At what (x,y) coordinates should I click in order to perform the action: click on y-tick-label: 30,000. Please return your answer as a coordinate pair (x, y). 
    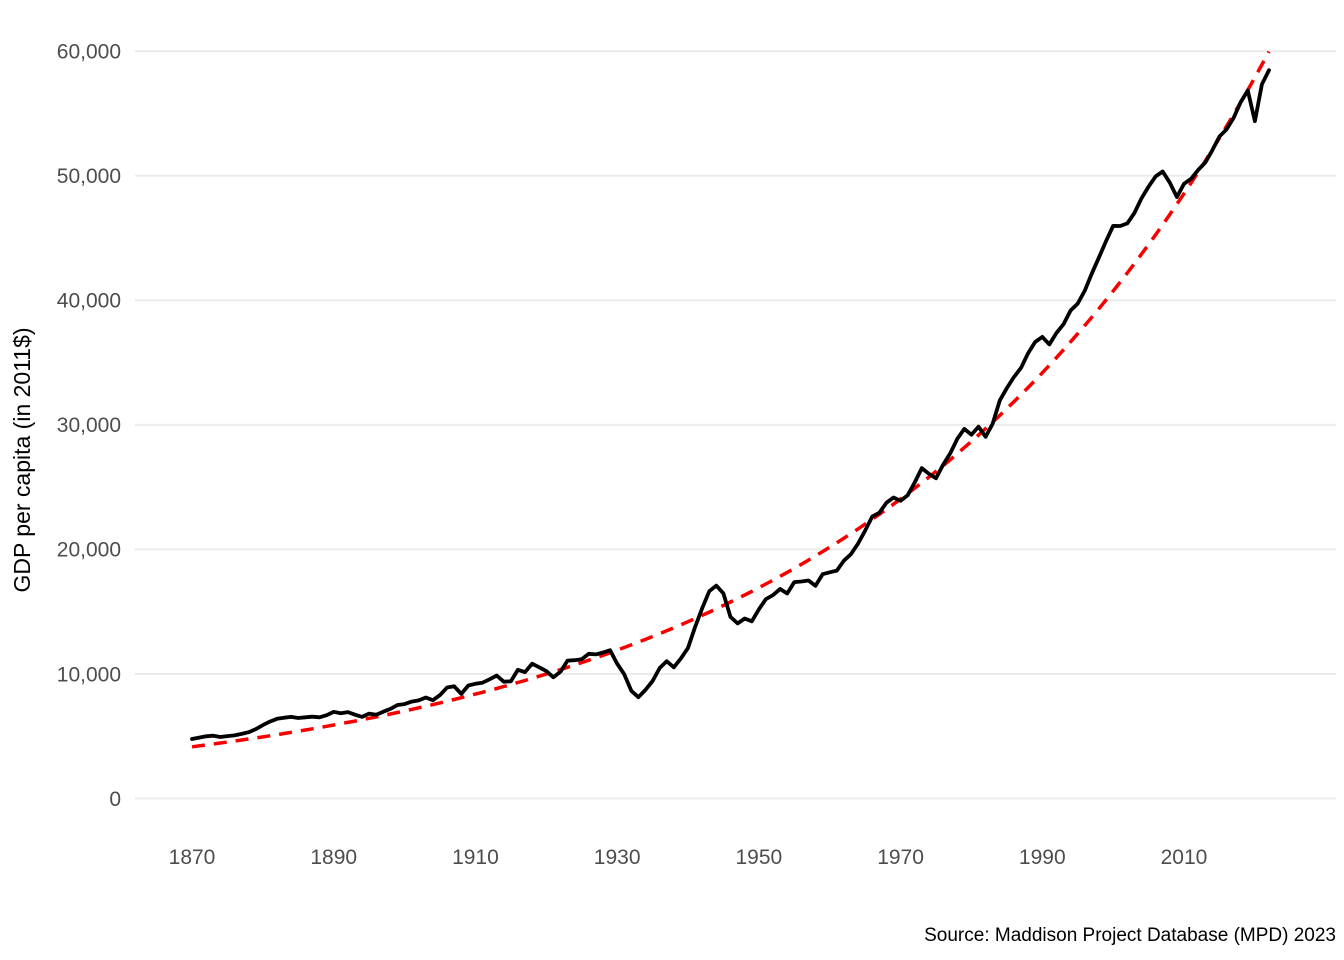
    Looking at the image, I should click on (89, 425).